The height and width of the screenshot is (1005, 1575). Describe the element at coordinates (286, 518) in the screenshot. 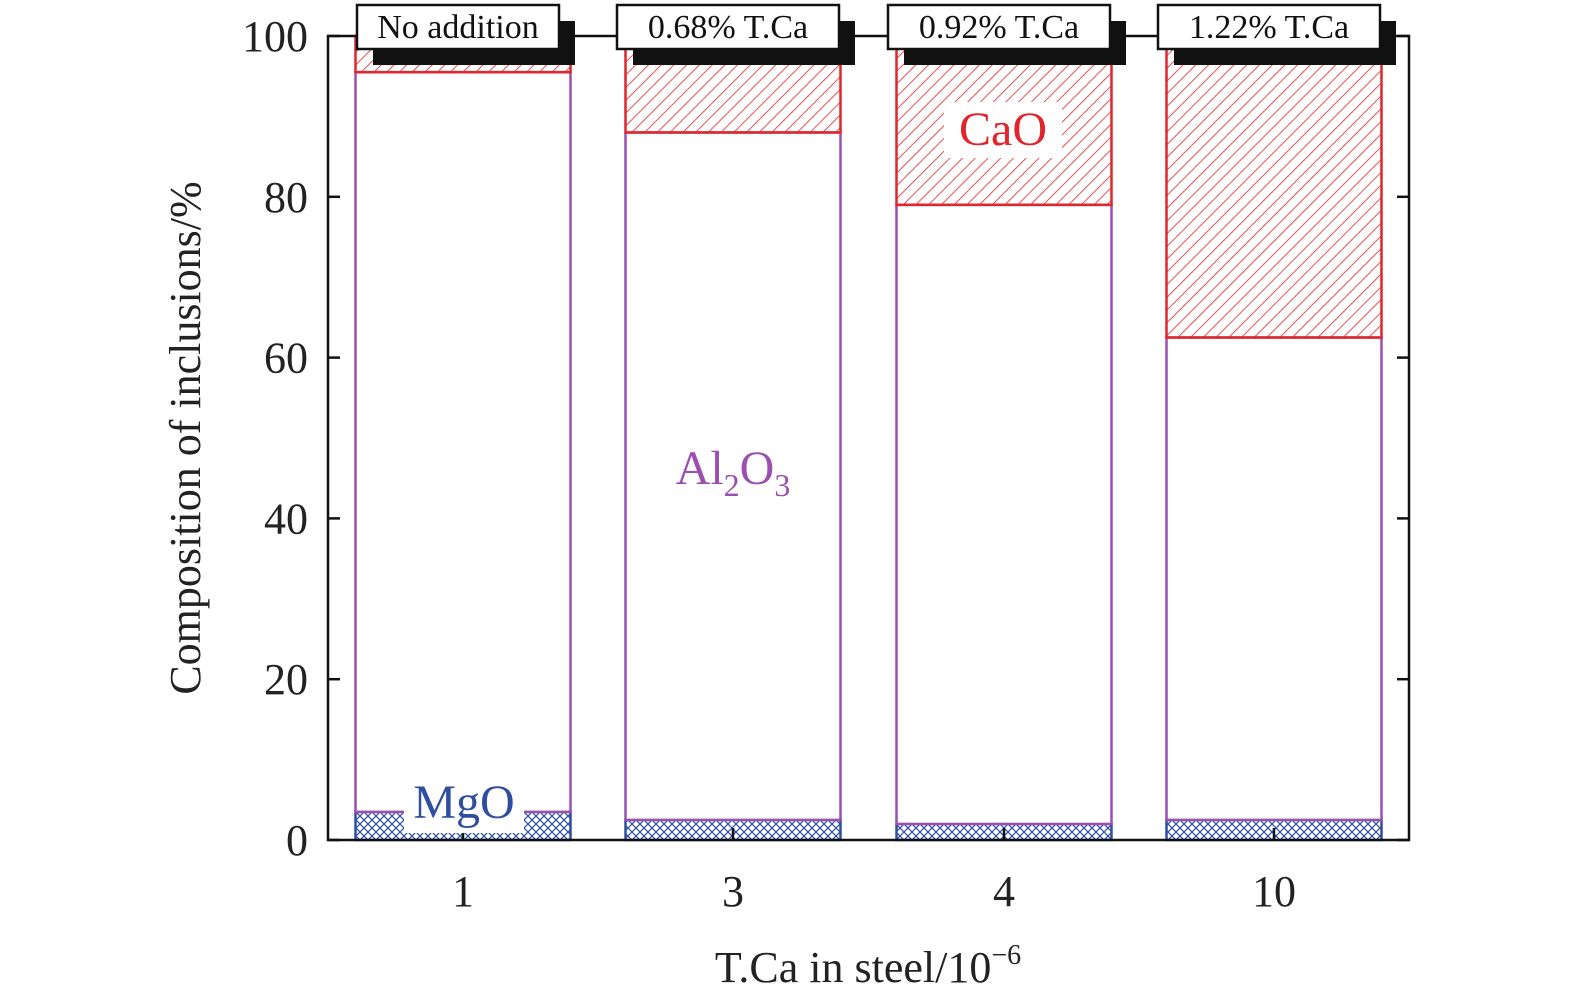

I see `y-tick-label-40: 40` at that location.